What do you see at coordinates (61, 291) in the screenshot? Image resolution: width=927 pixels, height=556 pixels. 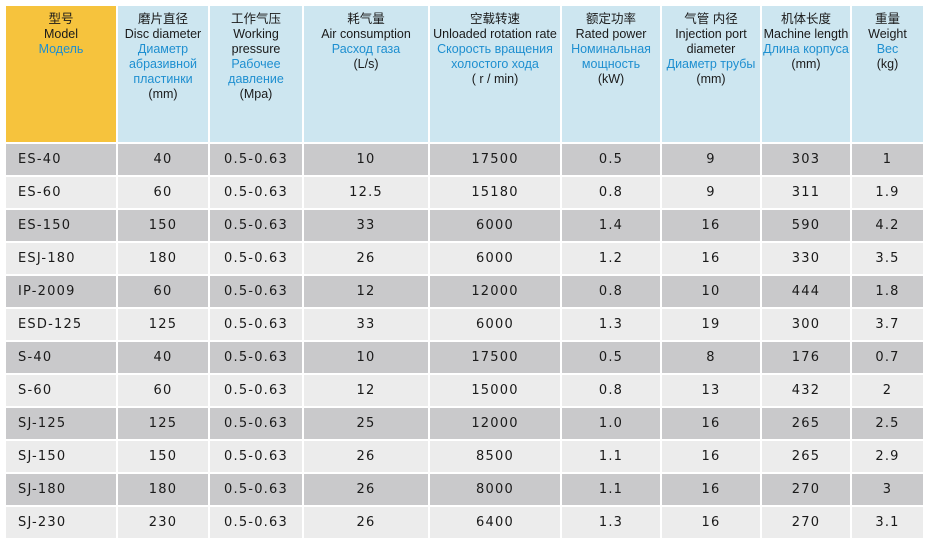 I see `cell-model: IP-2009` at bounding box center [61, 291].